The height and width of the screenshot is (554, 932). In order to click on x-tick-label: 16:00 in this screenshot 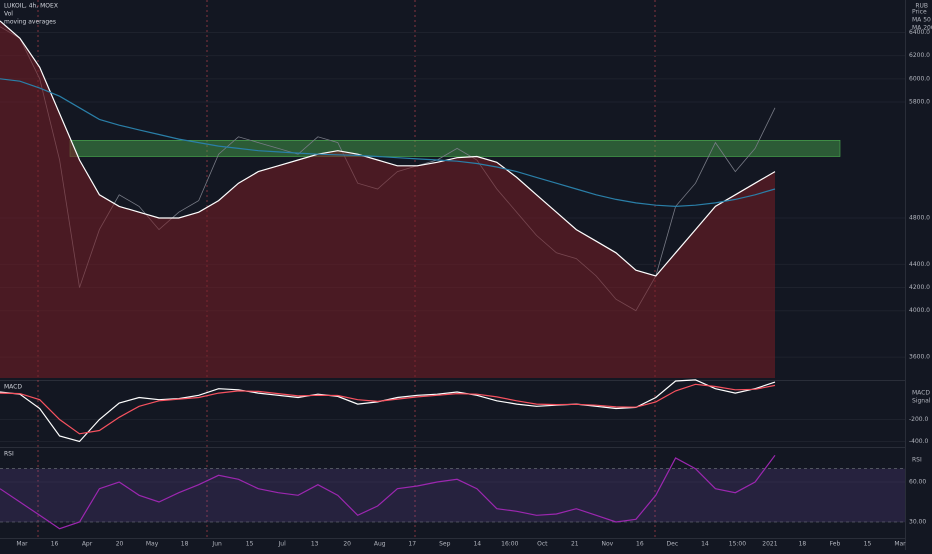, I will do `click(509, 544)`.